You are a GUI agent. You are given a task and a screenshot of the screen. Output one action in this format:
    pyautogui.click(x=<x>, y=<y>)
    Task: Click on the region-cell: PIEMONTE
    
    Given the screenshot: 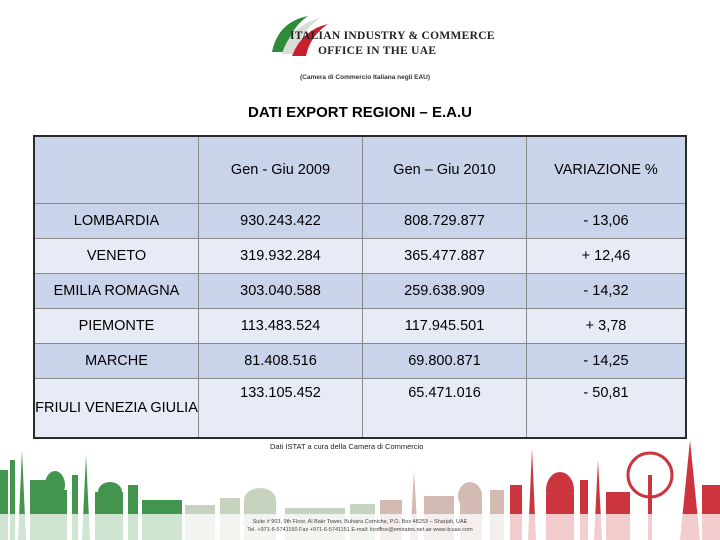 What is the action you would take?
    pyautogui.click(x=116, y=326)
    